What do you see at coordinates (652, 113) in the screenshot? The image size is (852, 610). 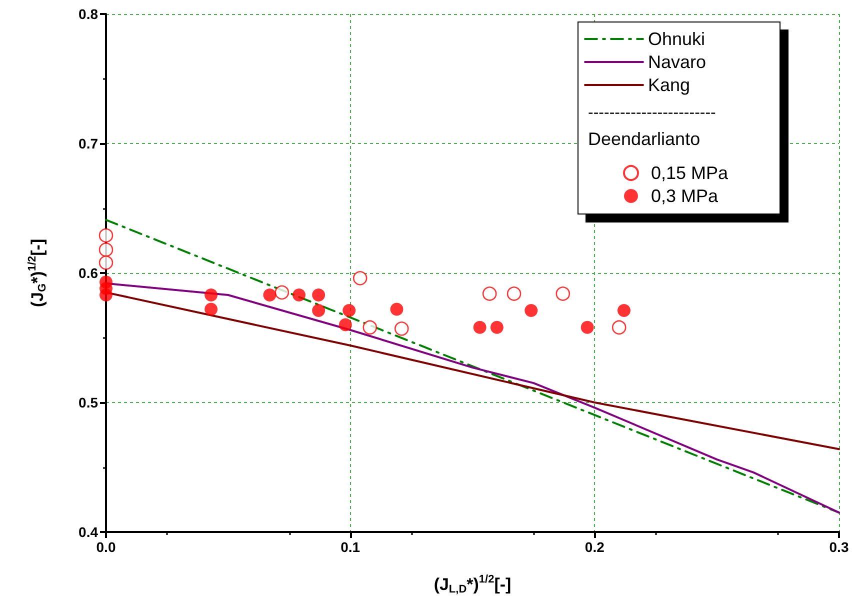 I see `annotation: ------------------------` at bounding box center [652, 113].